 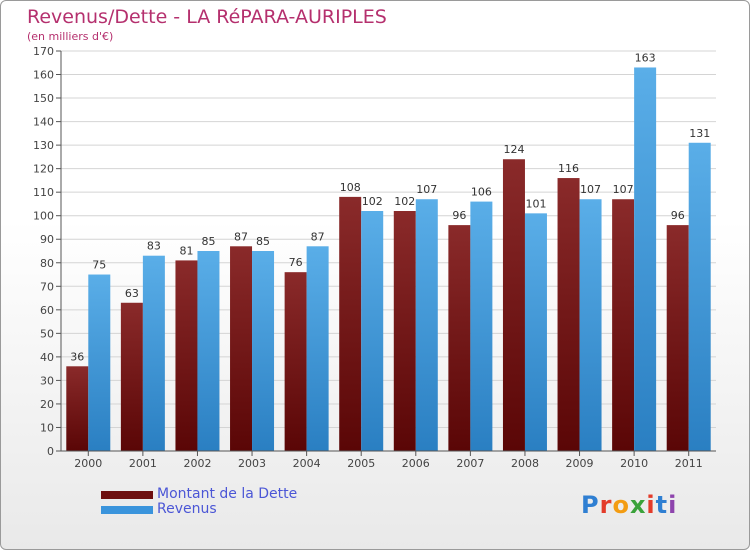 I want to click on y-tick-label: 30, so click(x=47, y=380).